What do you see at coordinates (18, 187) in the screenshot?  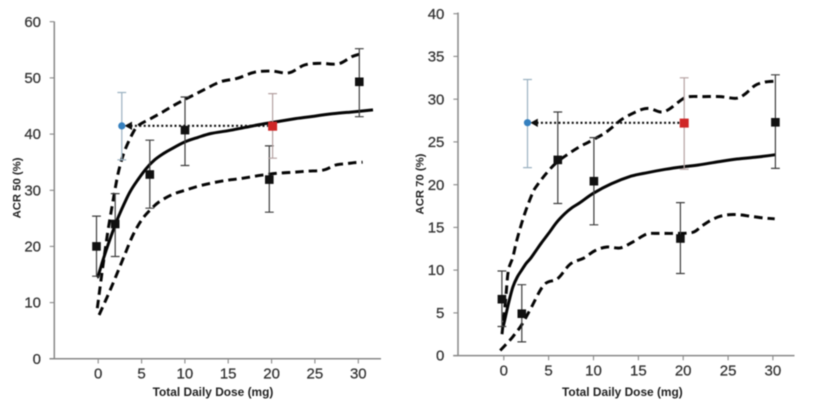 I see `svg-text: ACR 50 (%)` at bounding box center [18, 187].